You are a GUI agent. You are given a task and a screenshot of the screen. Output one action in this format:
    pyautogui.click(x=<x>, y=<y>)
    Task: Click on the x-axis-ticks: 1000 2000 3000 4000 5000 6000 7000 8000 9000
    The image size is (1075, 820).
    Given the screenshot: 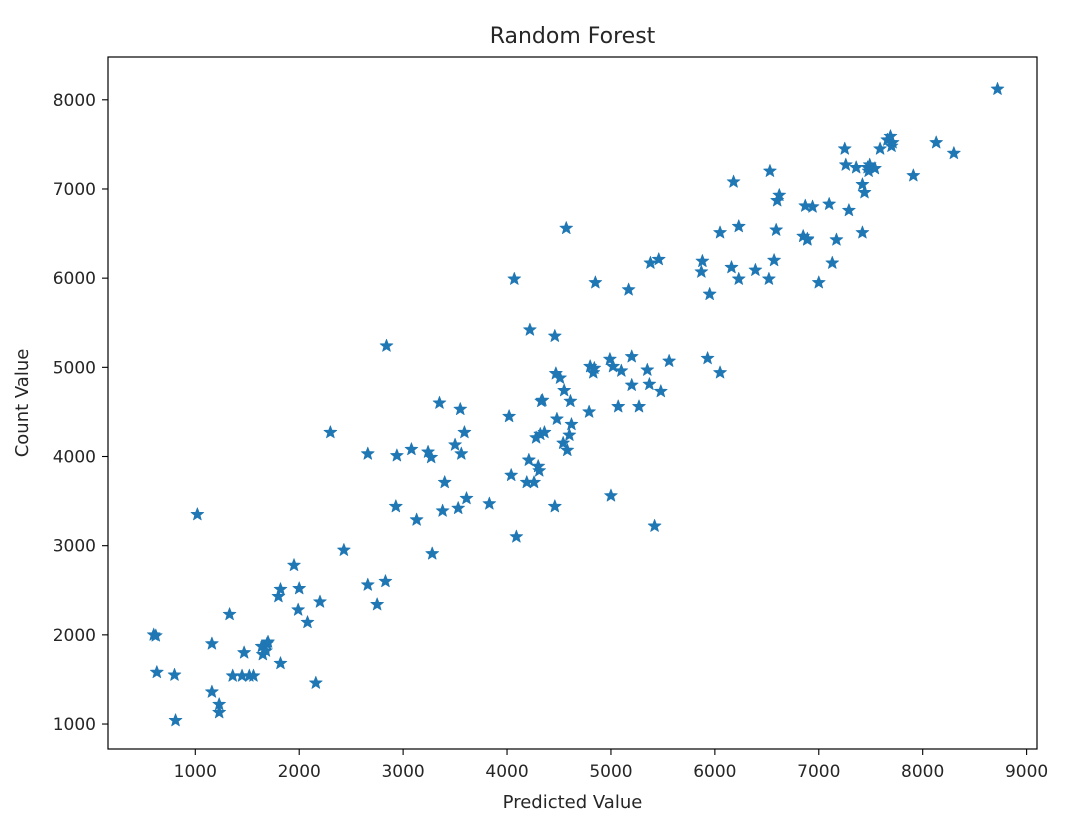 What is the action you would take?
    pyautogui.click(x=611, y=765)
    